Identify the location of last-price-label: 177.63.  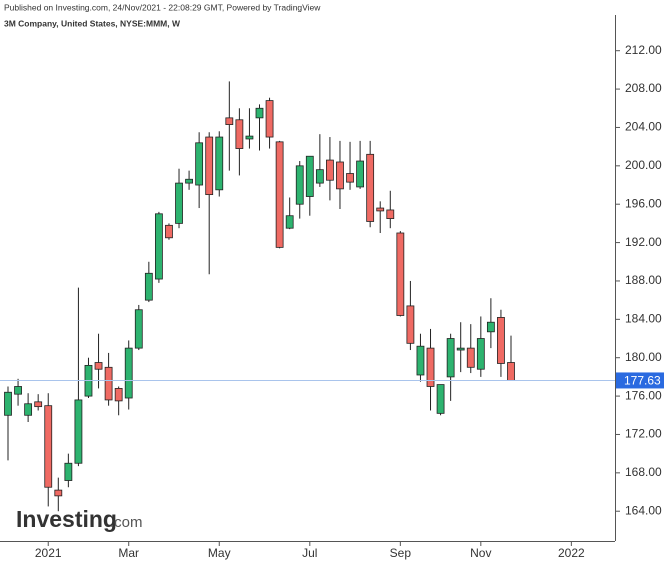
(642, 381).